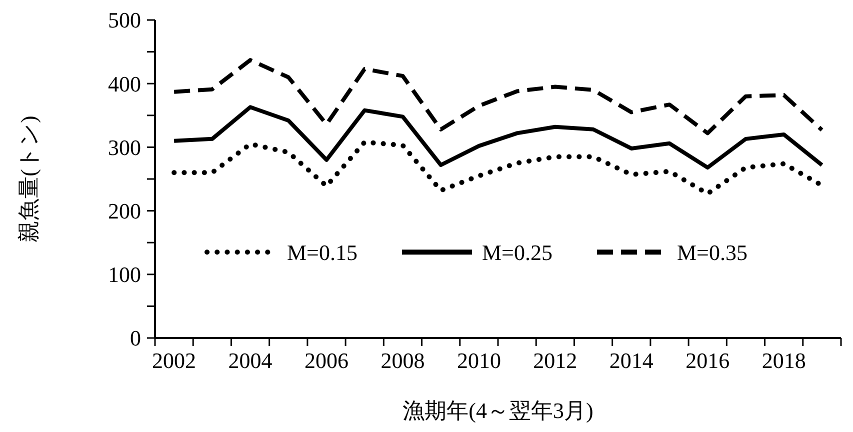  Describe the element at coordinates (124, 83) in the screenshot. I see `y-tick-label: 400` at that location.